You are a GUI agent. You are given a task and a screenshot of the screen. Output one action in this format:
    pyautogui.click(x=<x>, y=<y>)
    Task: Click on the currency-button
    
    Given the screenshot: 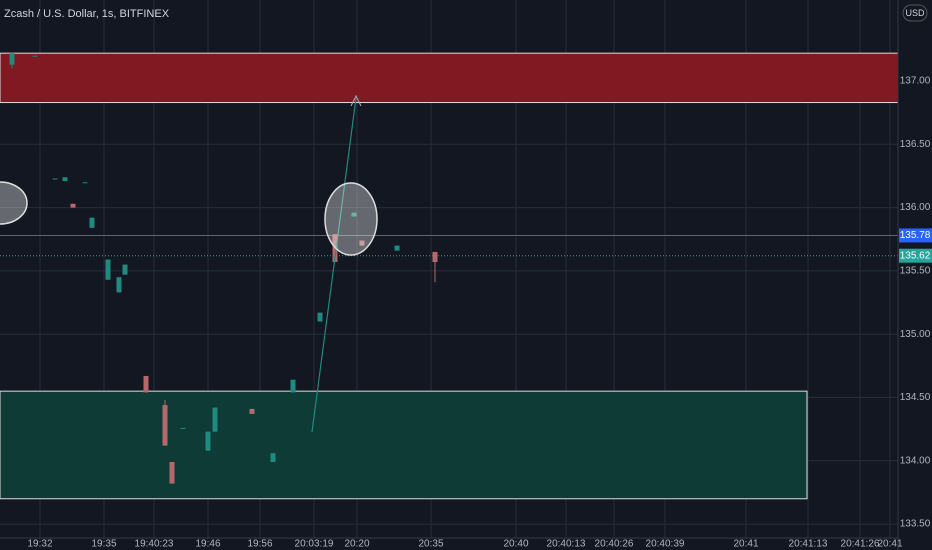 What is the action you would take?
    pyautogui.click(x=915, y=13)
    